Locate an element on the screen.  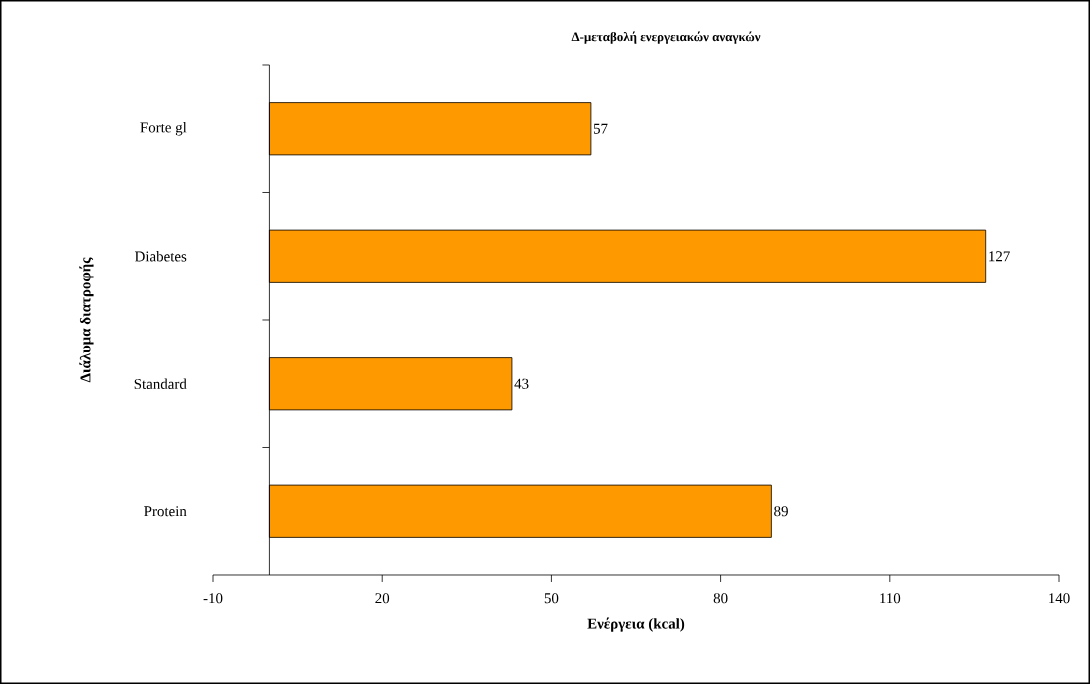
data-label: 43 is located at coordinates (521, 383).